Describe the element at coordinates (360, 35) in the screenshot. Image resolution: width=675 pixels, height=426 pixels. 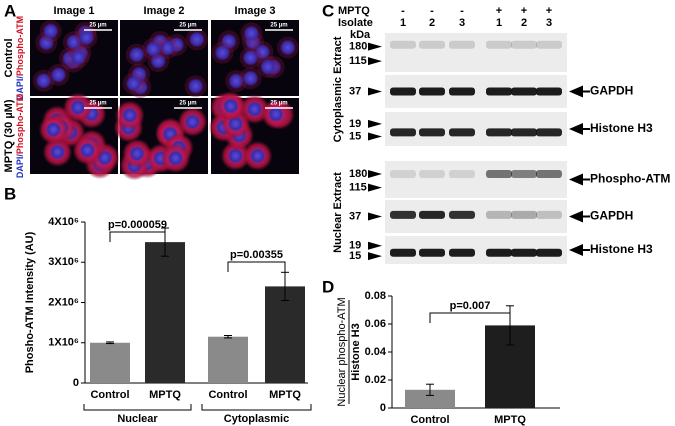
I see `unit: kDa` at that location.